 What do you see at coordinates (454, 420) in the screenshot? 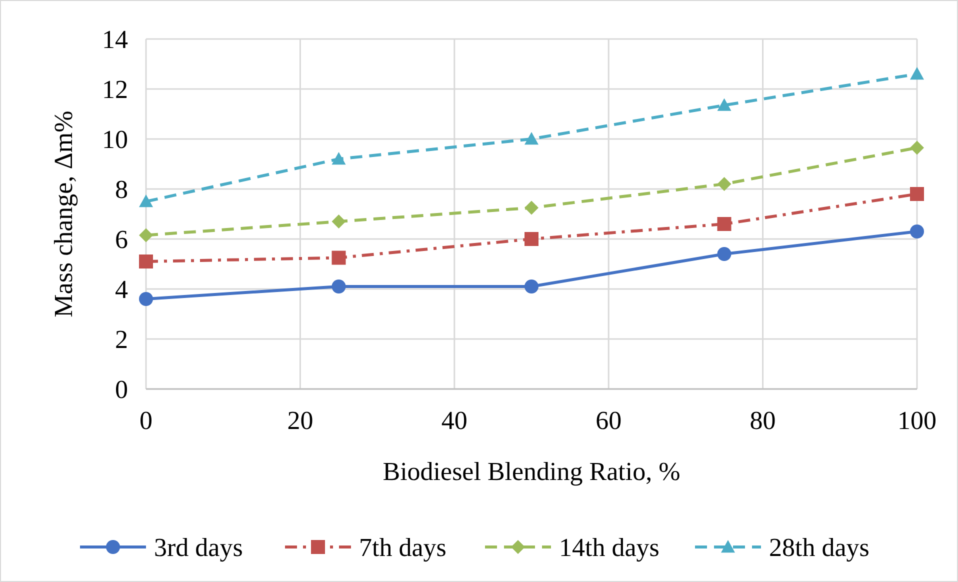
I see `x-tick-label: 40` at bounding box center [454, 420].